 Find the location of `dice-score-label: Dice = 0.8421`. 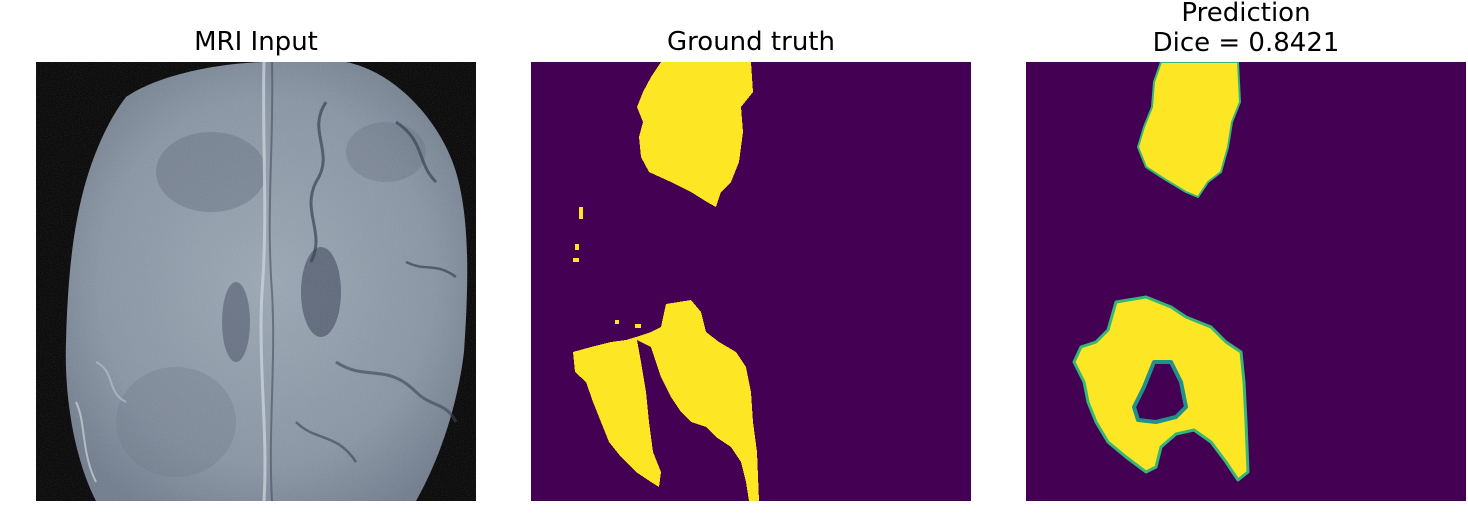

dice-score-label: Dice = 0.8421 is located at coordinates (1246, 43).